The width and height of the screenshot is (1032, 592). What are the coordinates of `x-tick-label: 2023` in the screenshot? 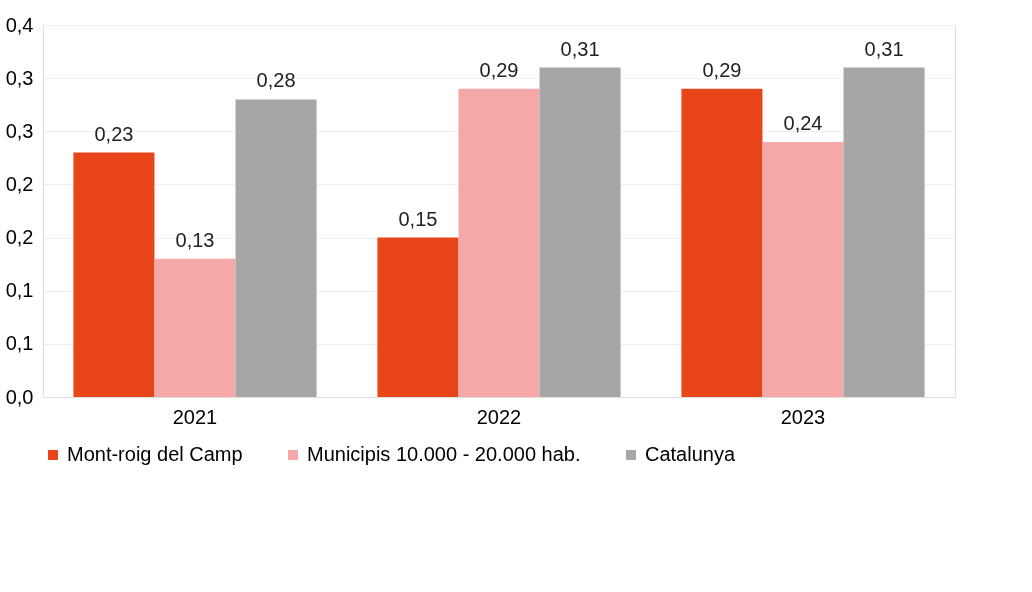 It's located at (803, 416).